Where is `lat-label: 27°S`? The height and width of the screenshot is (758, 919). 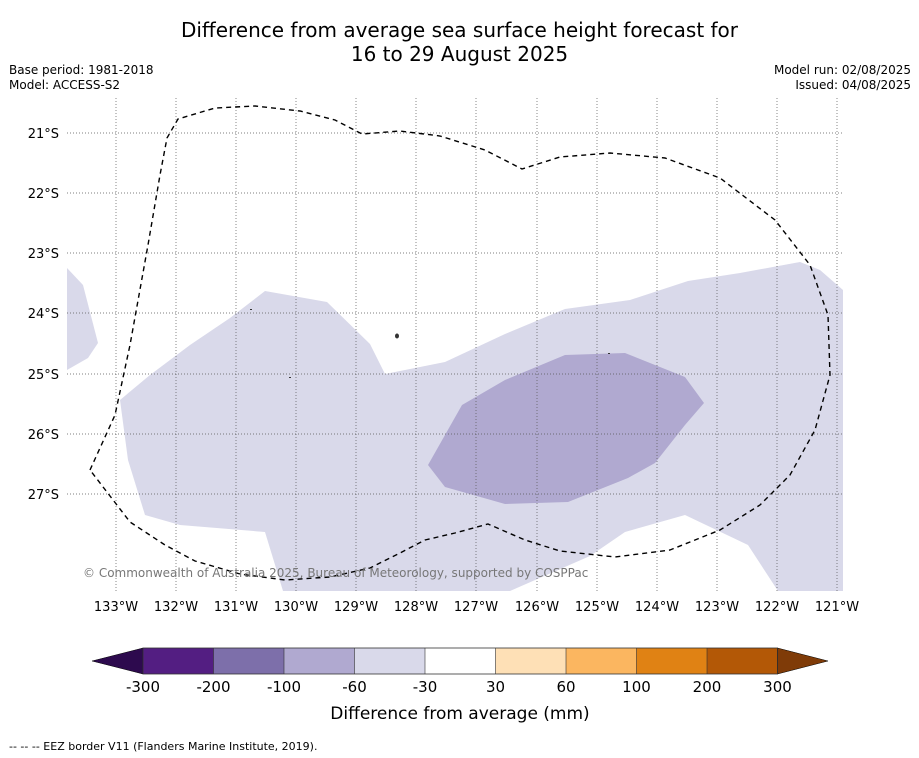 lat-label: 27°S is located at coordinates (43, 495).